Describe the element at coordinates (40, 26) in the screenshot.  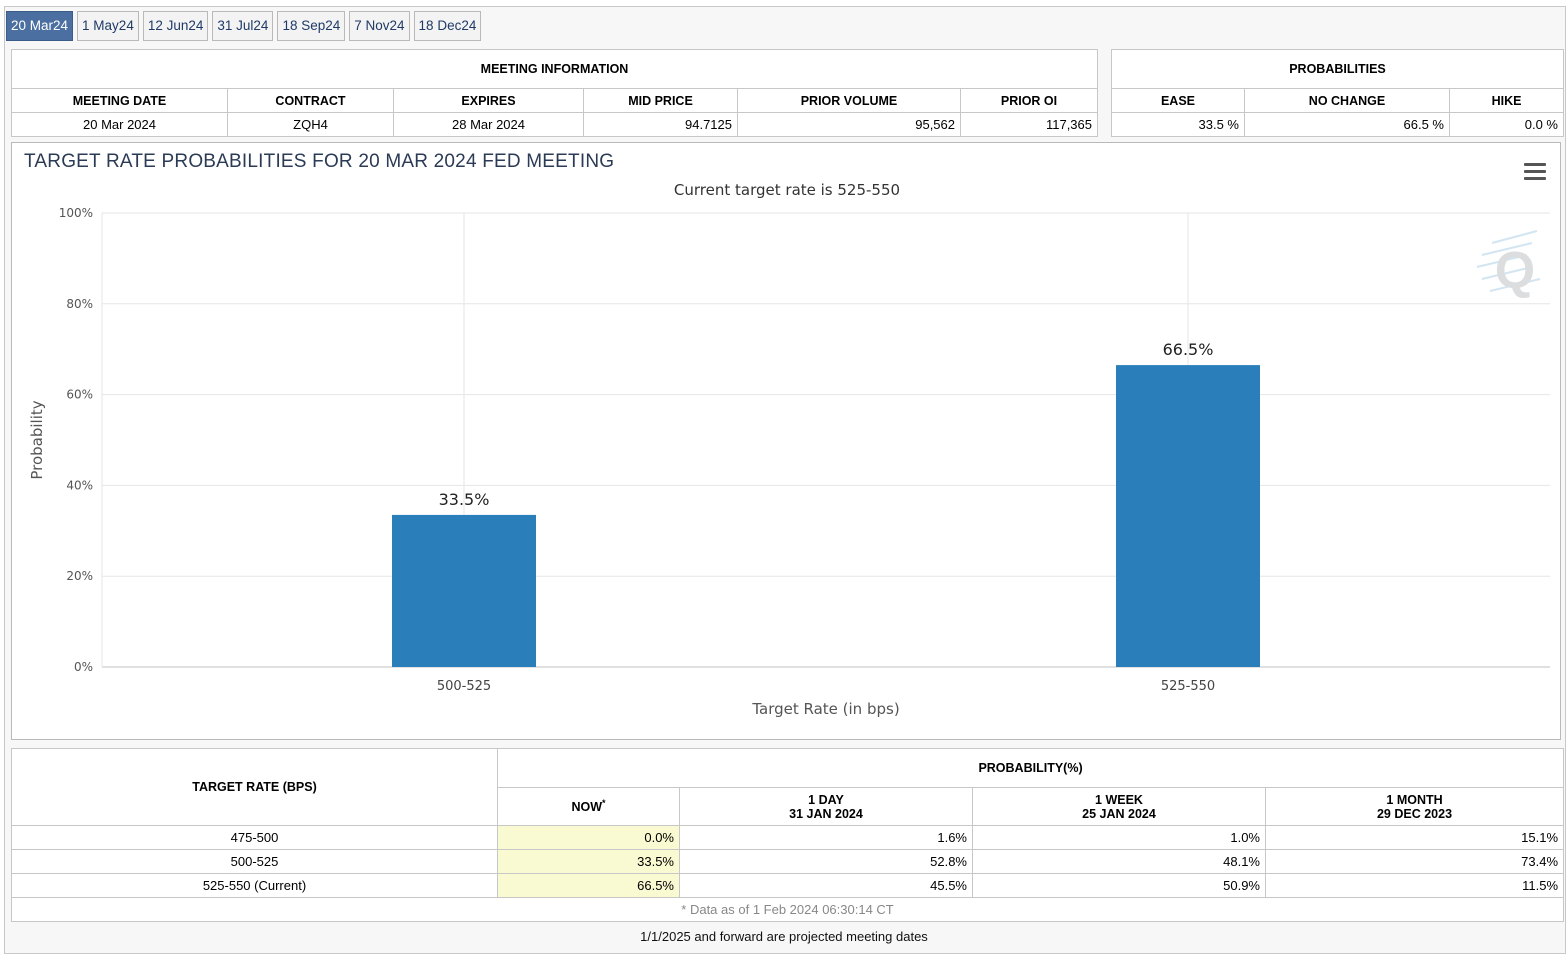
I see `tab-20-mar24: 20 Mar24` at that location.